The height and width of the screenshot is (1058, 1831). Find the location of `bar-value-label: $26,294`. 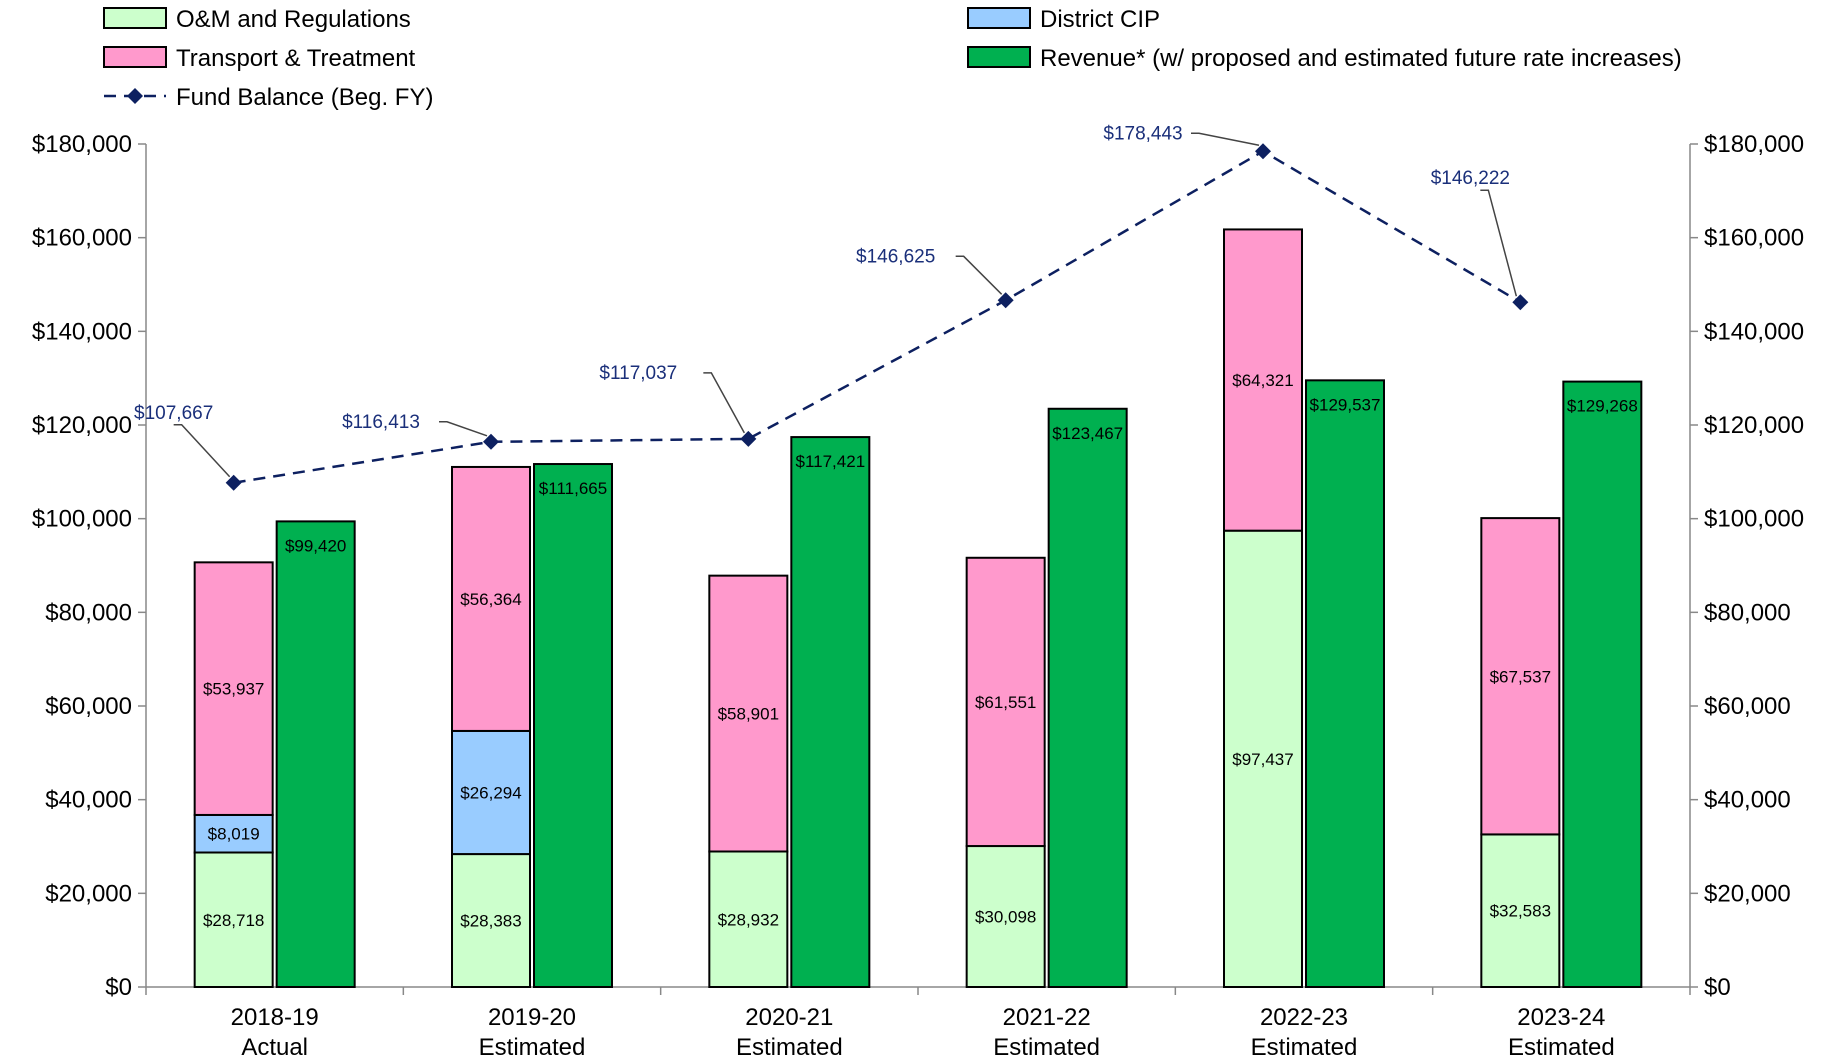

bar-value-label: $26,294 is located at coordinates (490, 793).